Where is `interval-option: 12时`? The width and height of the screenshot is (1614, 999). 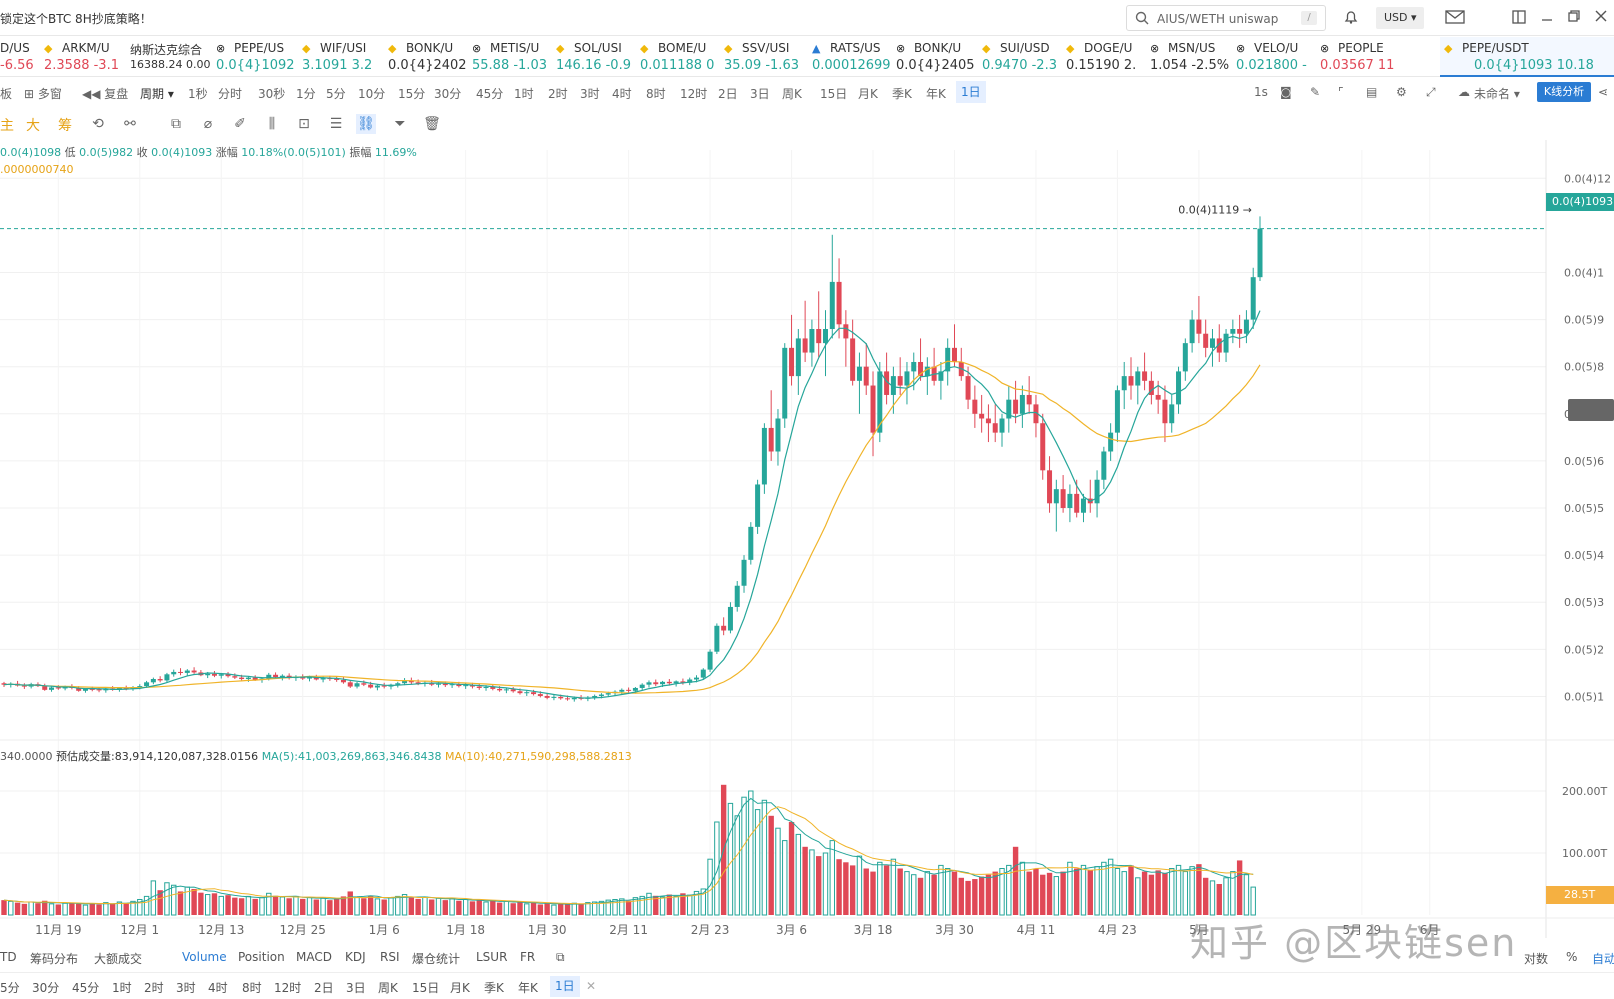 interval-option: 12时 is located at coordinates (694, 94).